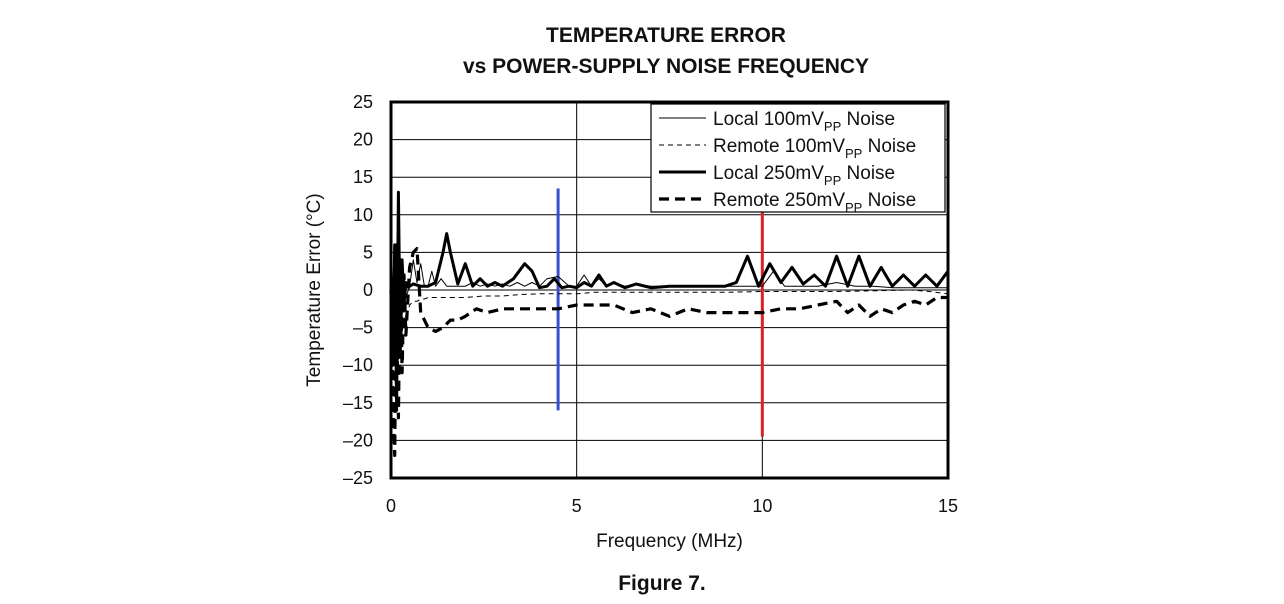 This screenshot has height=604, width=1284. I want to click on x-axis-ticks: 0 5 10 15, so click(672, 506).